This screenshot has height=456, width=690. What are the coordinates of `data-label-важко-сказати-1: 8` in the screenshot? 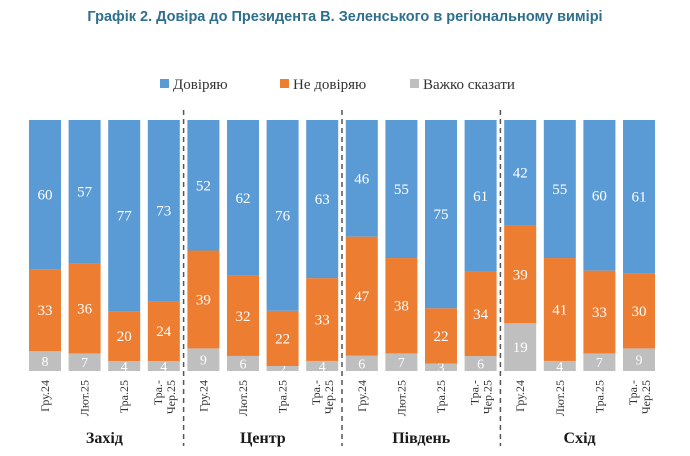 It's located at (45, 362).